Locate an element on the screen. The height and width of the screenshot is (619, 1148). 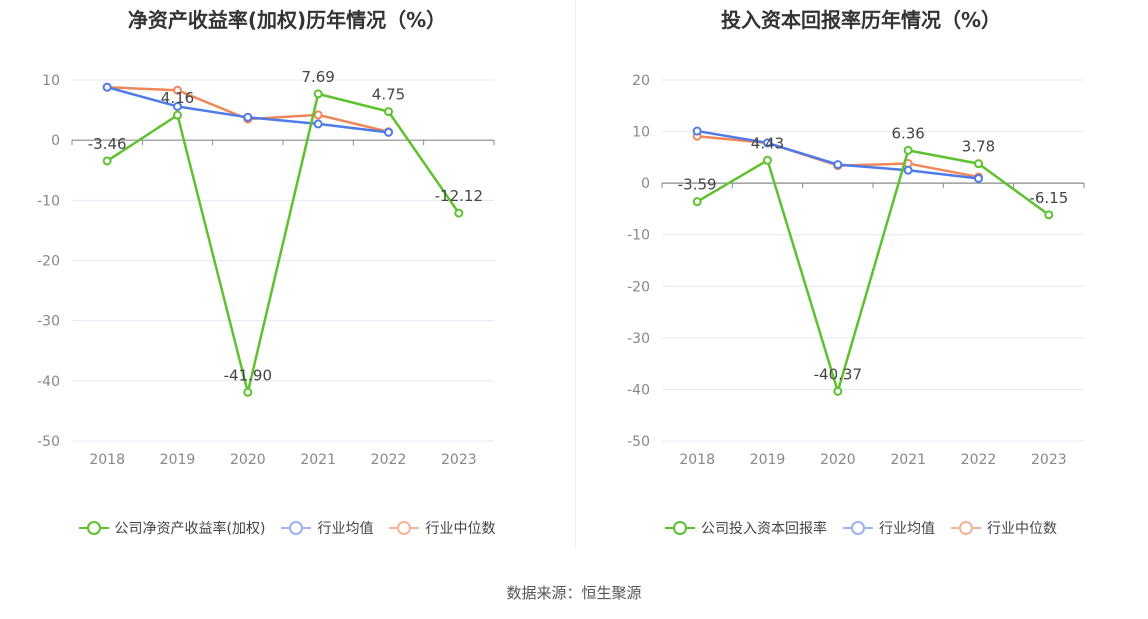
data-label: -12.12 is located at coordinates (459, 196).